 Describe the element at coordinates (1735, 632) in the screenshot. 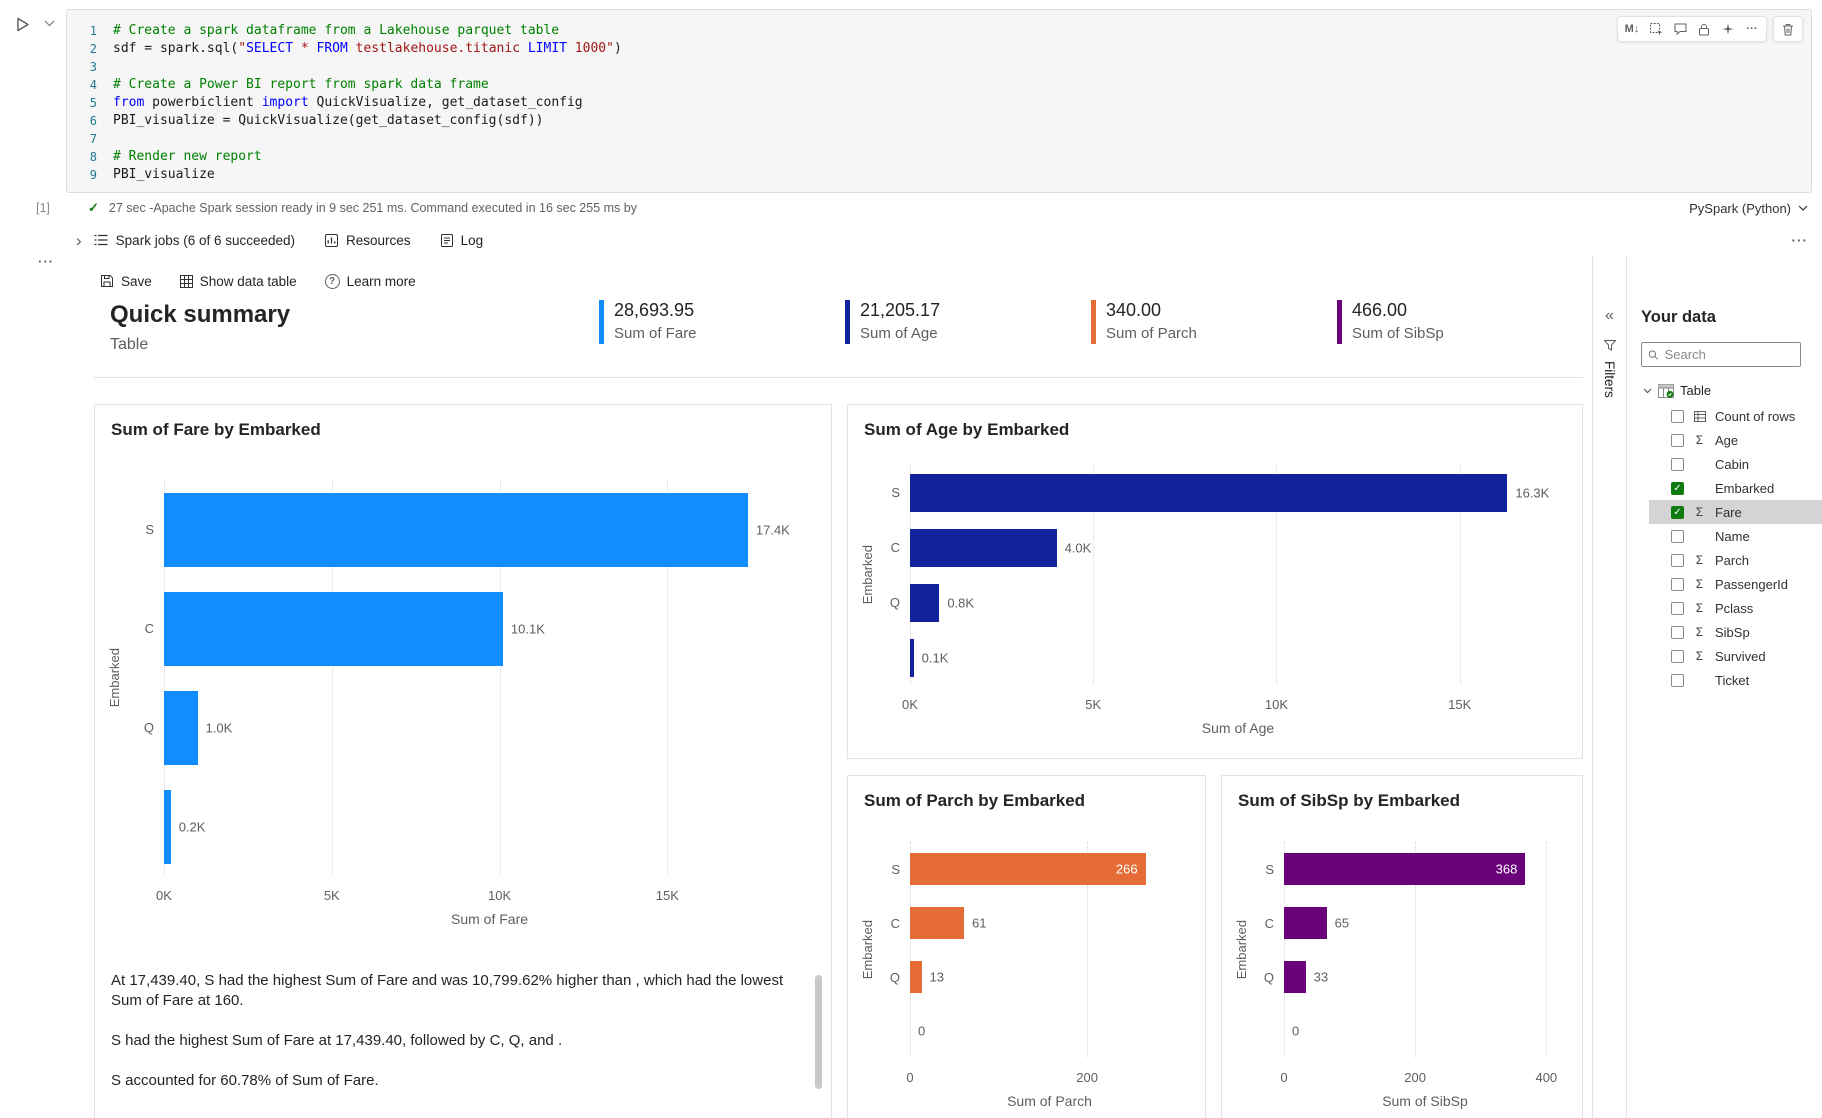

I see `field-row-sibsp: Σ SibSp` at that location.